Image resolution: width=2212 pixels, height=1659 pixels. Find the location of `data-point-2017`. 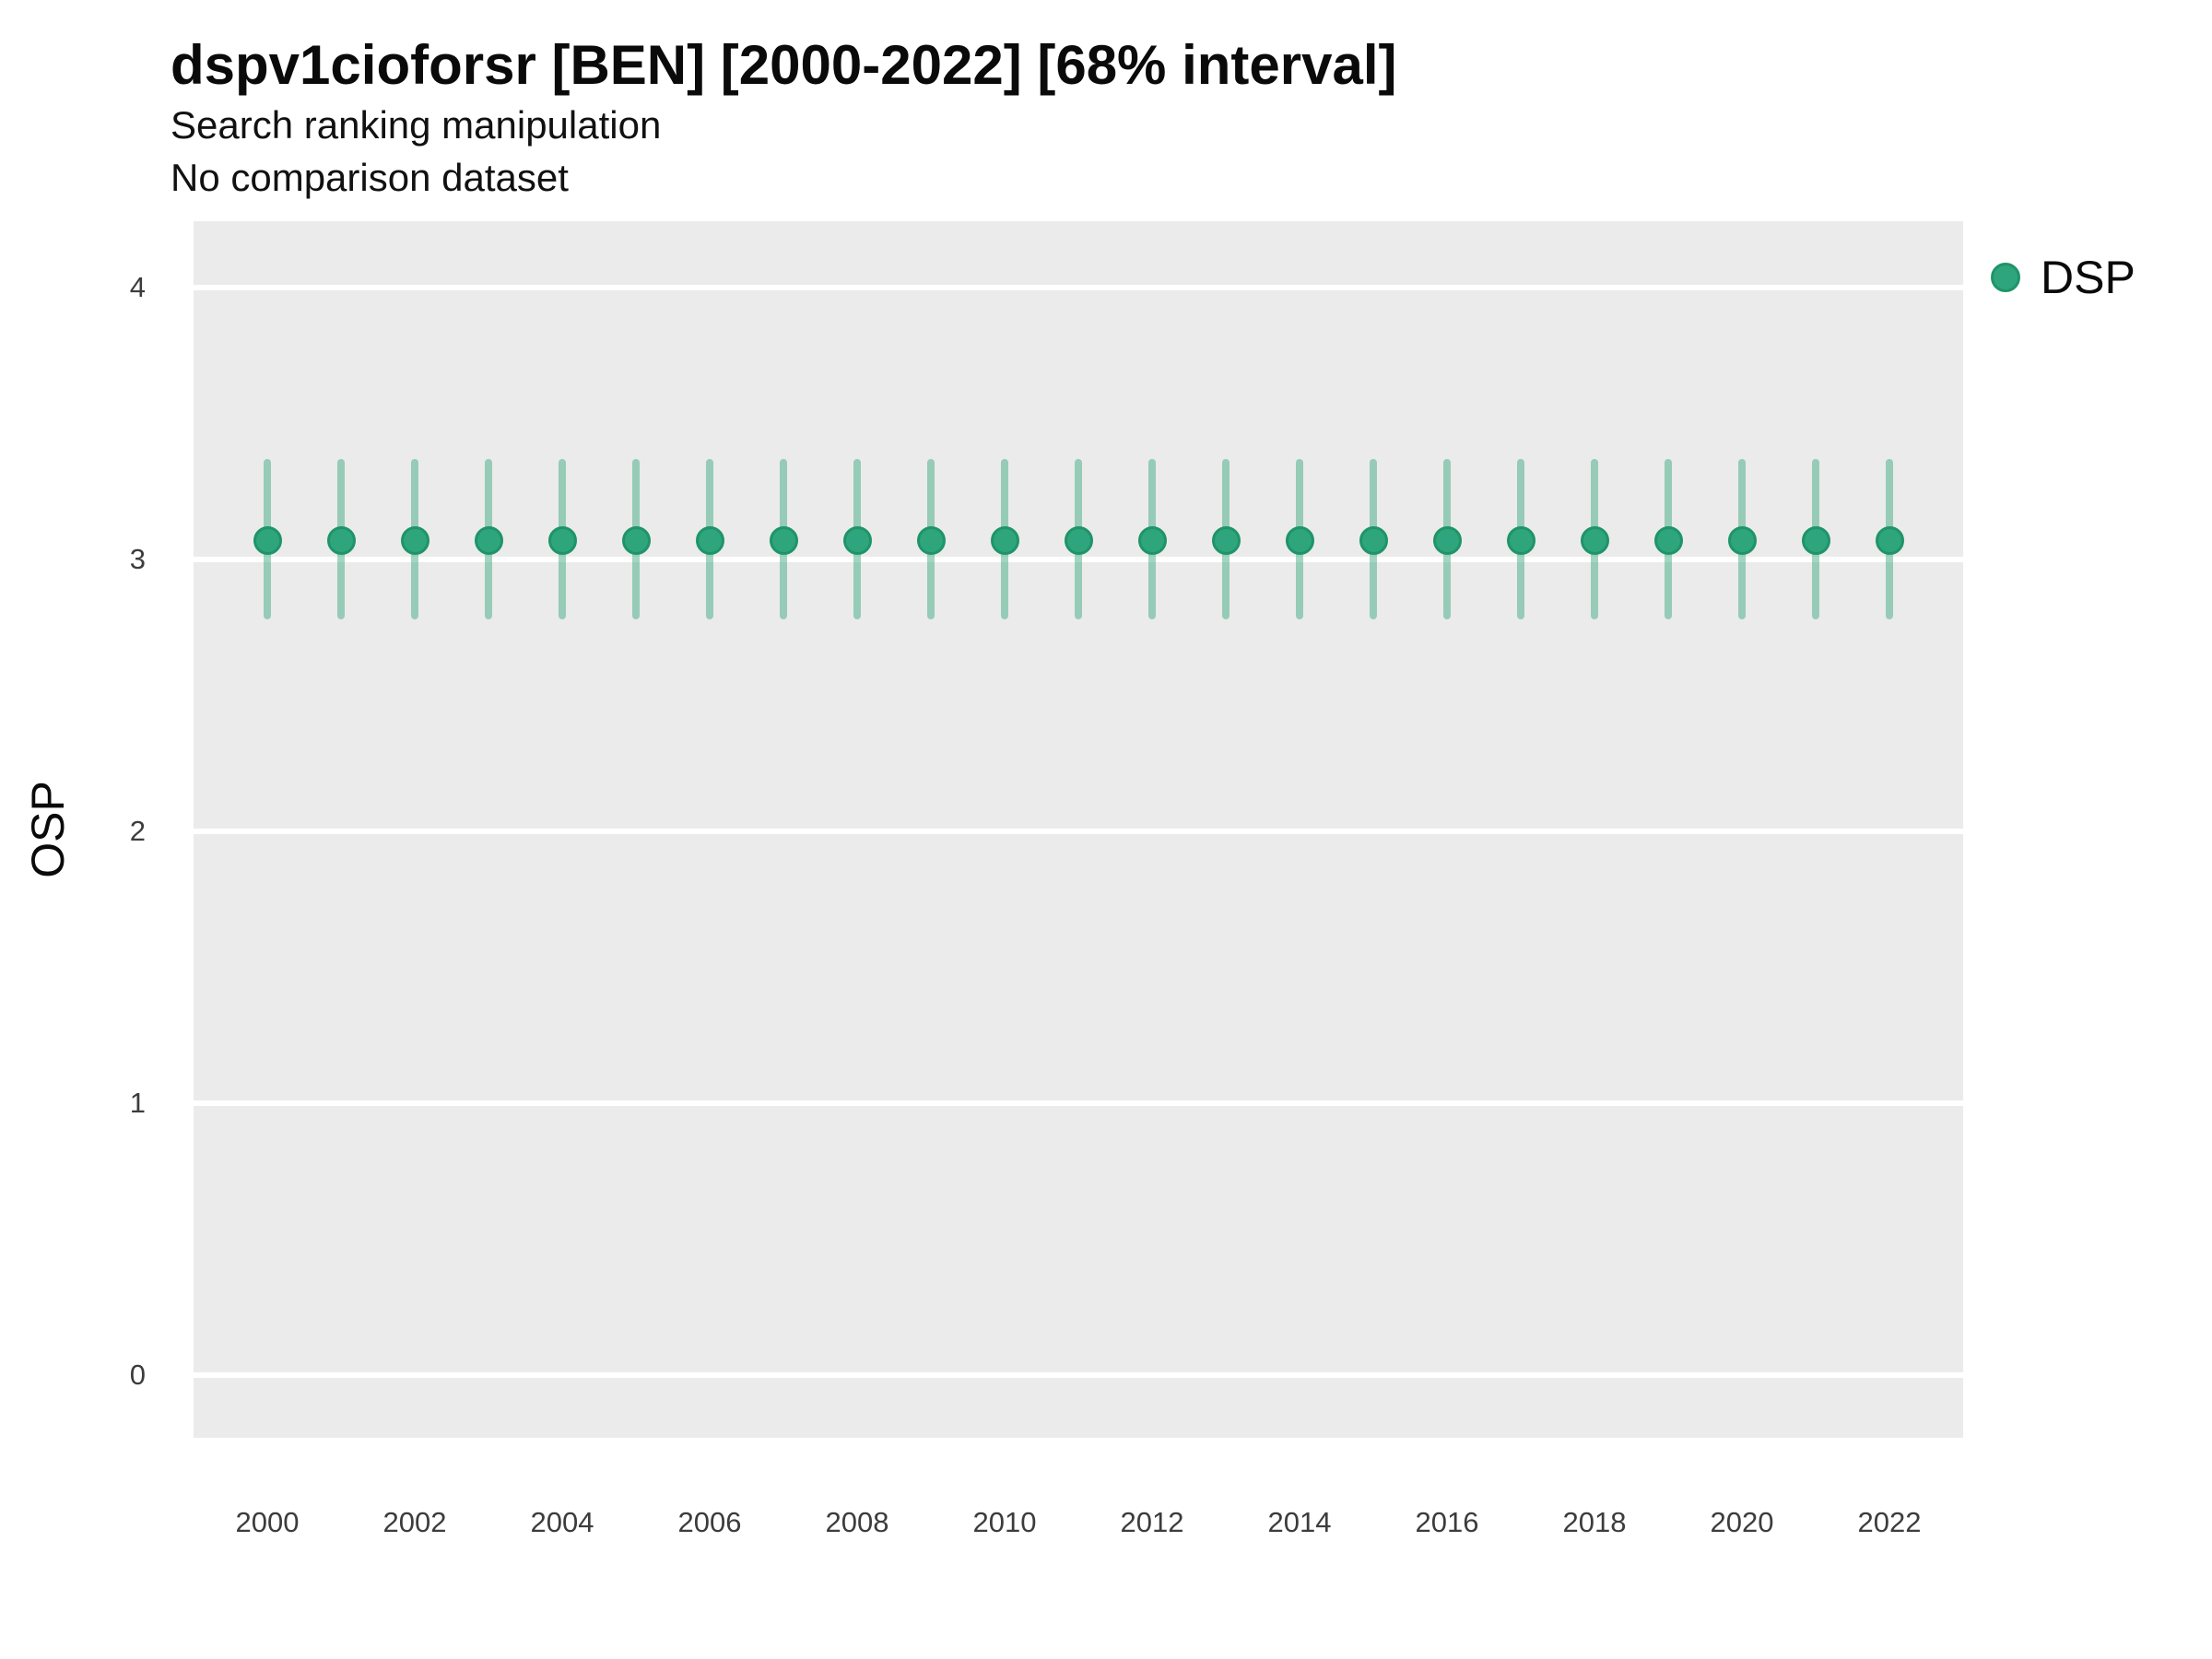

data-point-2017 is located at coordinates (1520, 540).